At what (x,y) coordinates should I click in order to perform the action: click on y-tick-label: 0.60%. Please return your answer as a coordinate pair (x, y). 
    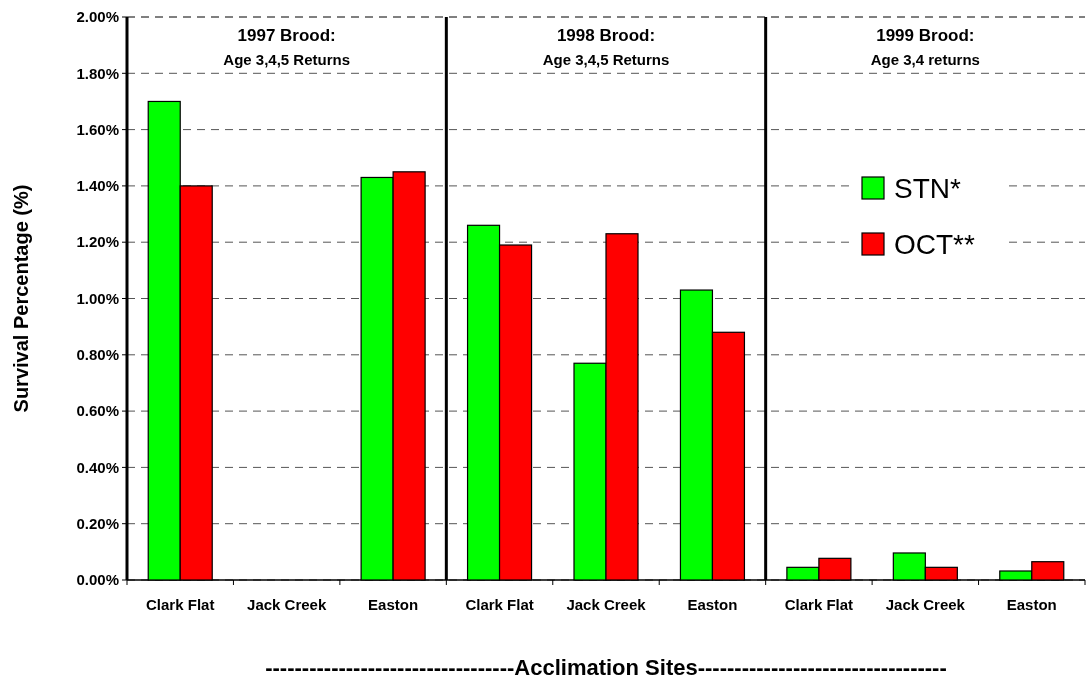
    Looking at the image, I should click on (97, 411).